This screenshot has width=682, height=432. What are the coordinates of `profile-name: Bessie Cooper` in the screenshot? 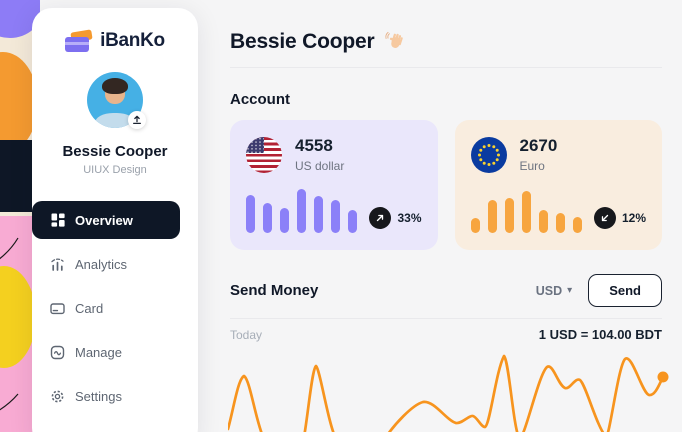 It's located at (115, 151).